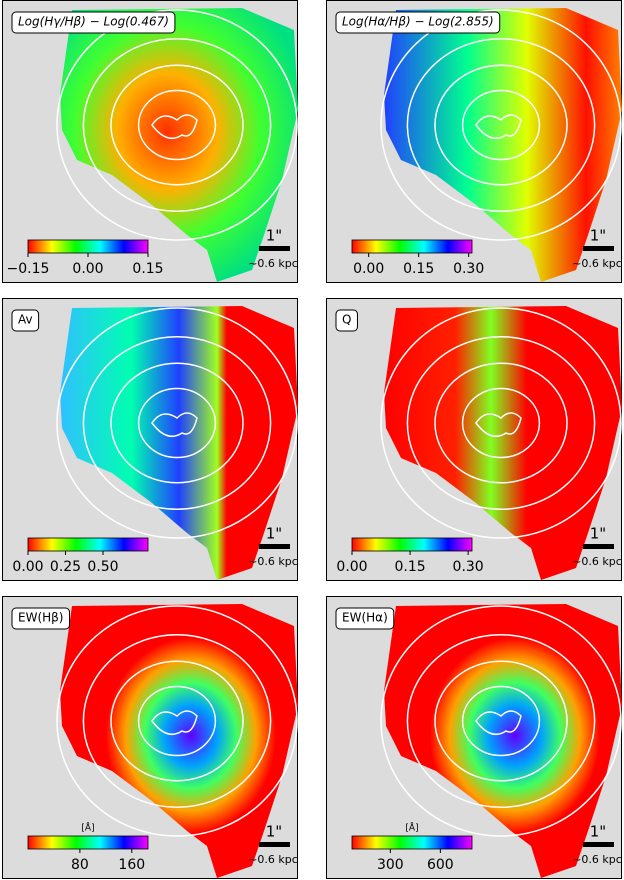 The width and height of the screenshot is (624, 880). I want to click on panel-label: Log(Hα/Hβ) − Log(2.855), so click(418, 22).